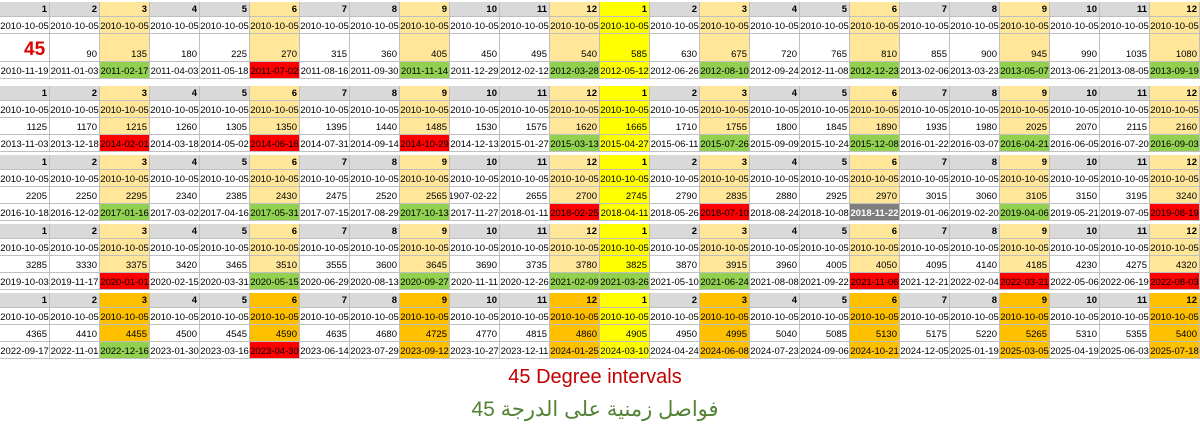 This screenshot has height=428, width=1200. What do you see at coordinates (275, 70) in the screenshot?
I see `target-date: 2011-07-02` at bounding box center [275, 70].